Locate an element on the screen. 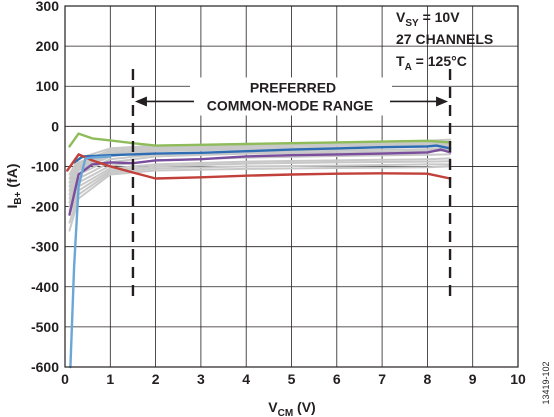  y-tick-label: -300 is located at coordinates (45, 247).